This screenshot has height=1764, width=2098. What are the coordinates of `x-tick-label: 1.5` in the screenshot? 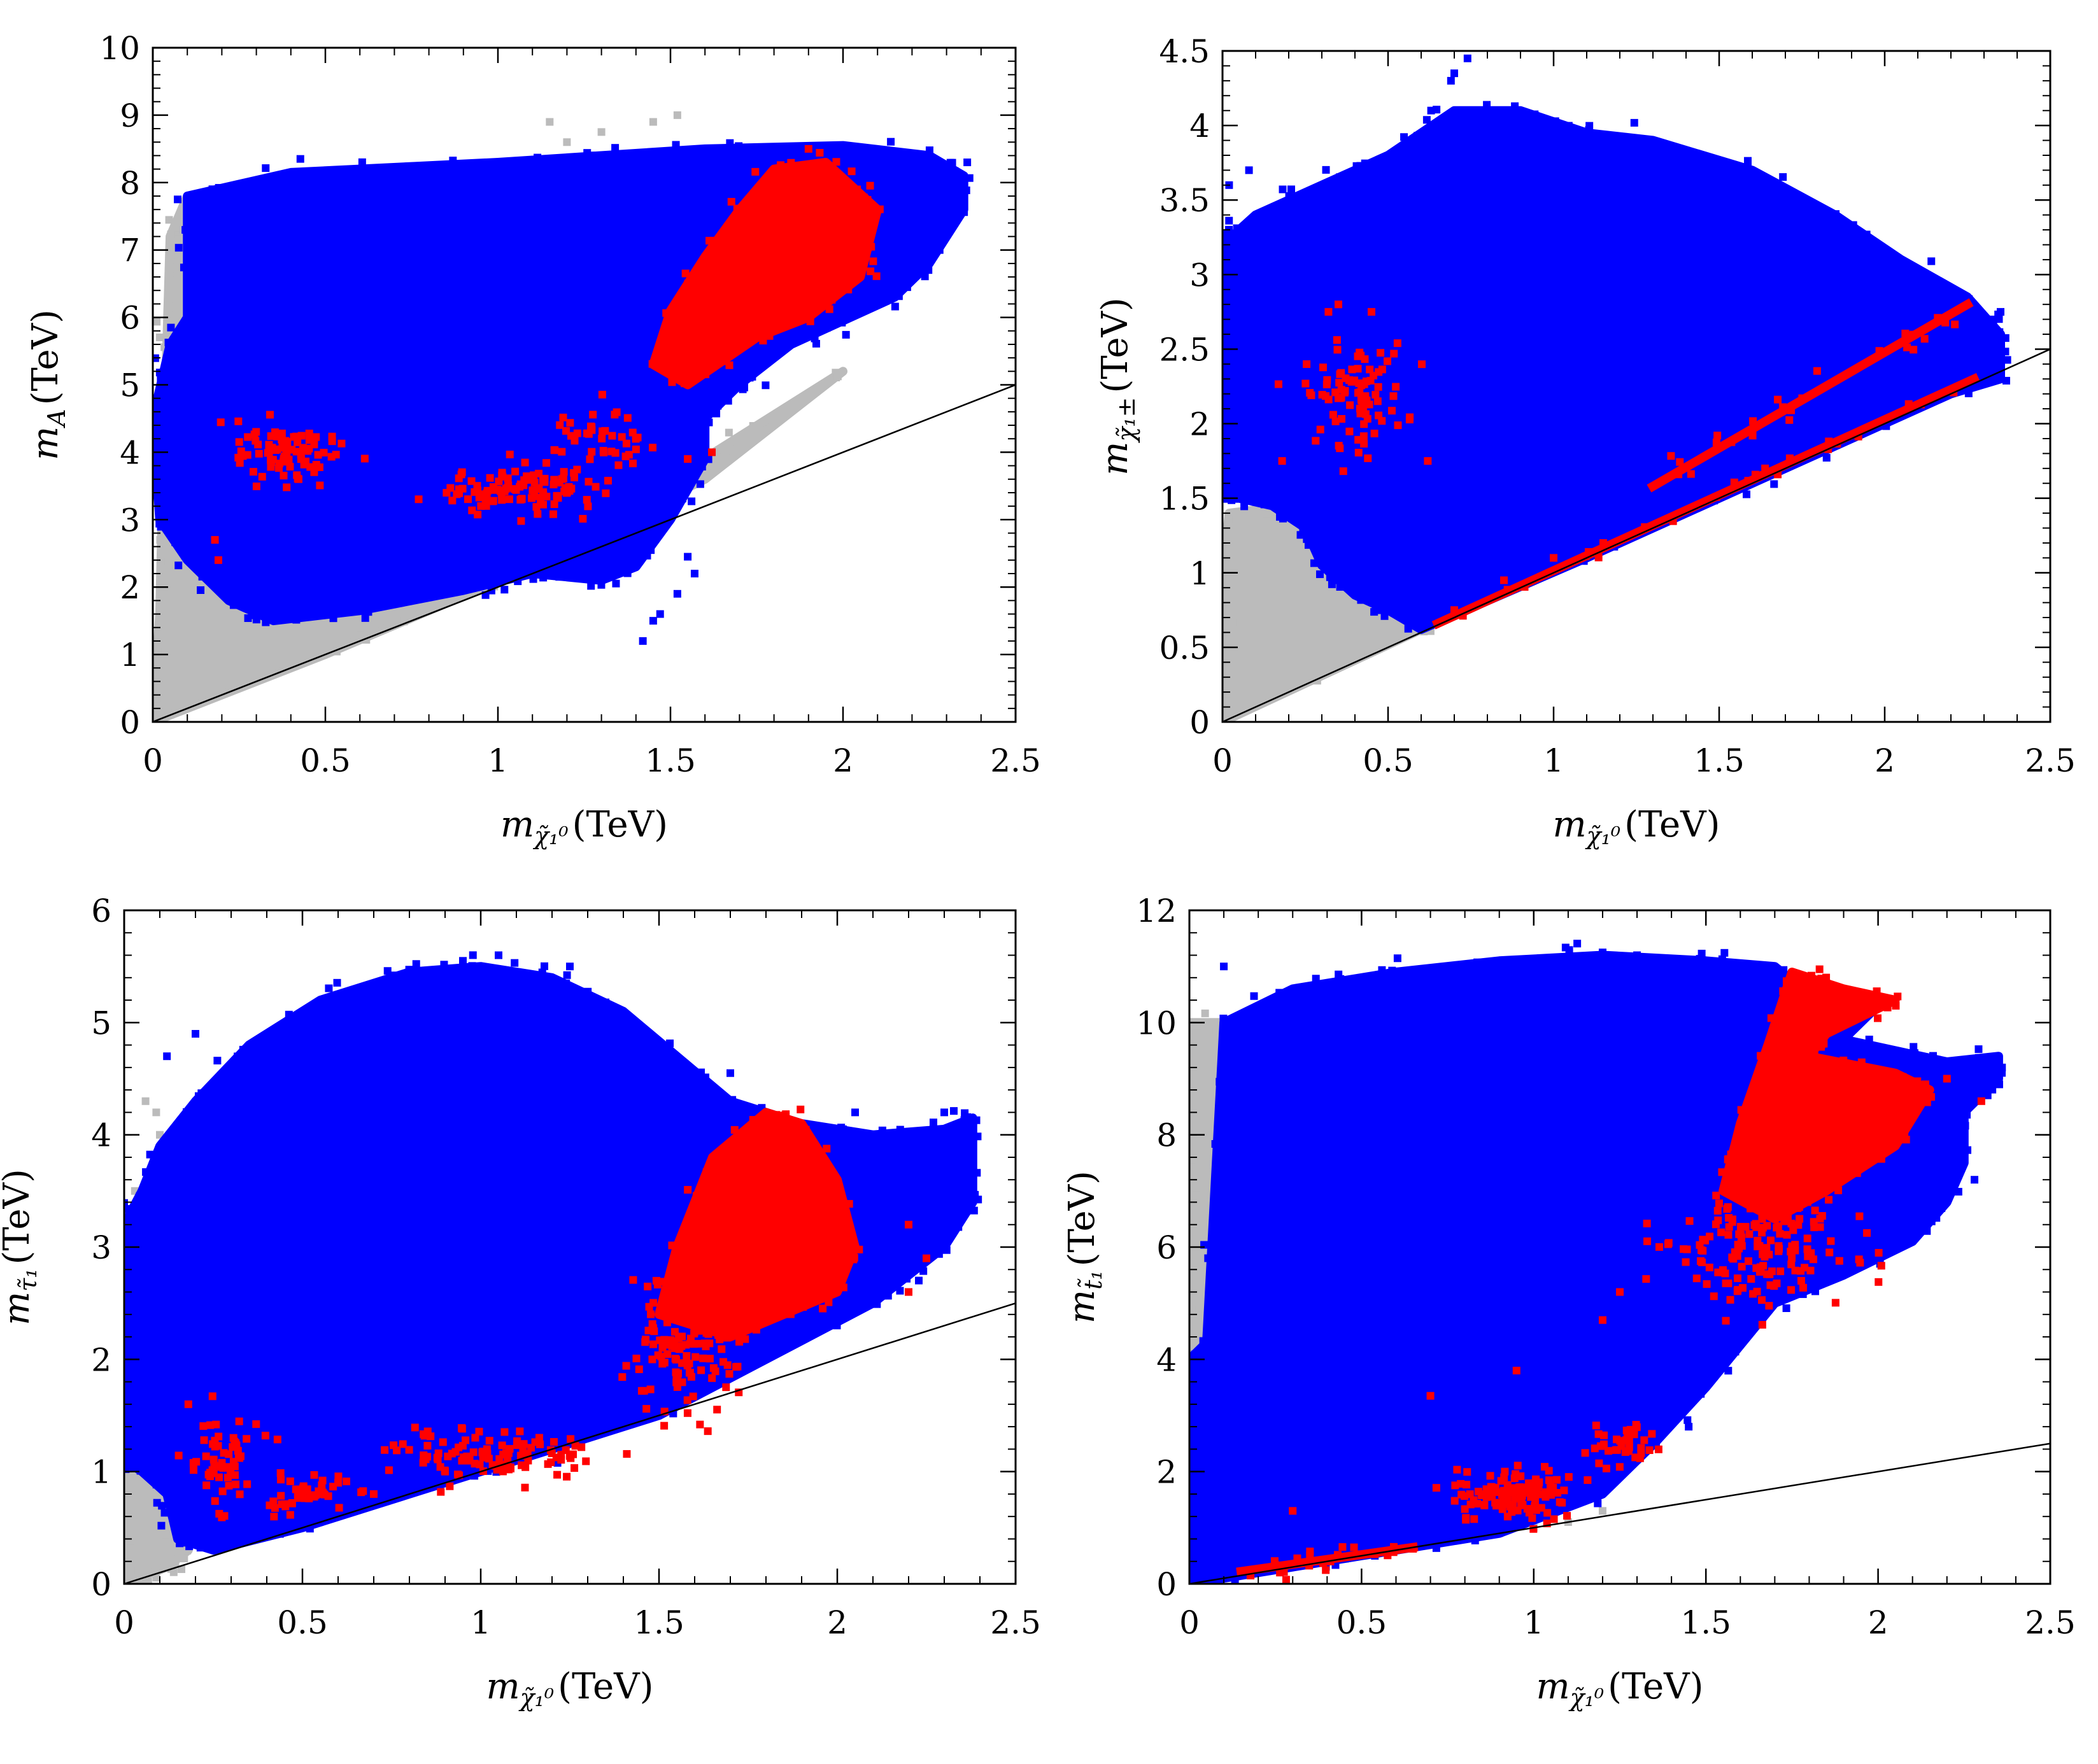 It's located at (1719, 761).